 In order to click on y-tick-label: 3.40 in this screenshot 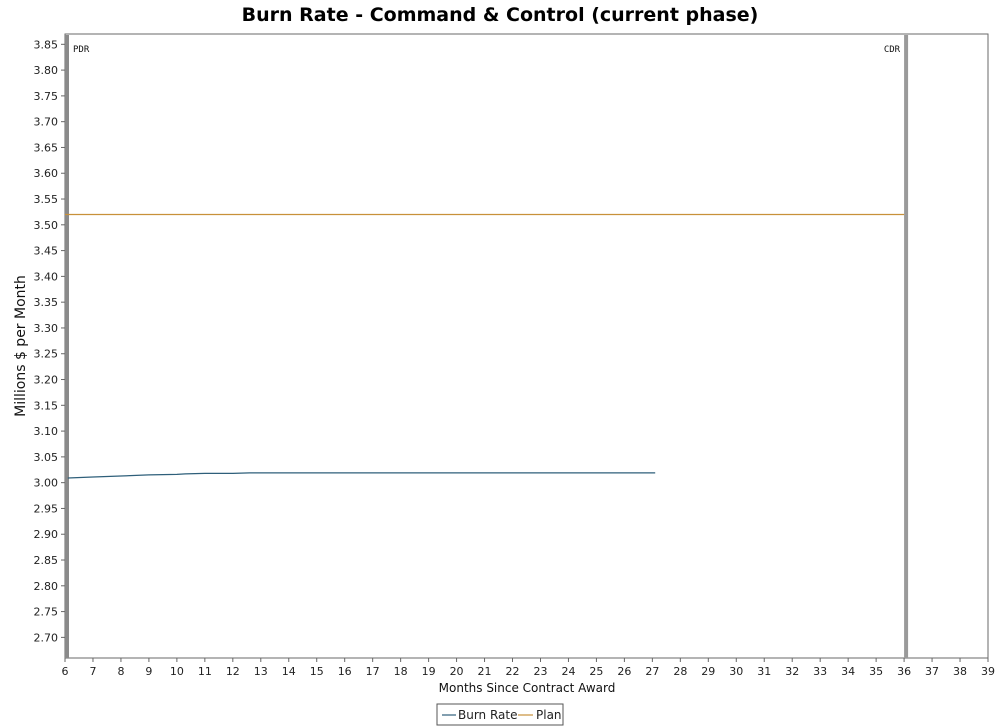, I will do `click(46, 276)`.